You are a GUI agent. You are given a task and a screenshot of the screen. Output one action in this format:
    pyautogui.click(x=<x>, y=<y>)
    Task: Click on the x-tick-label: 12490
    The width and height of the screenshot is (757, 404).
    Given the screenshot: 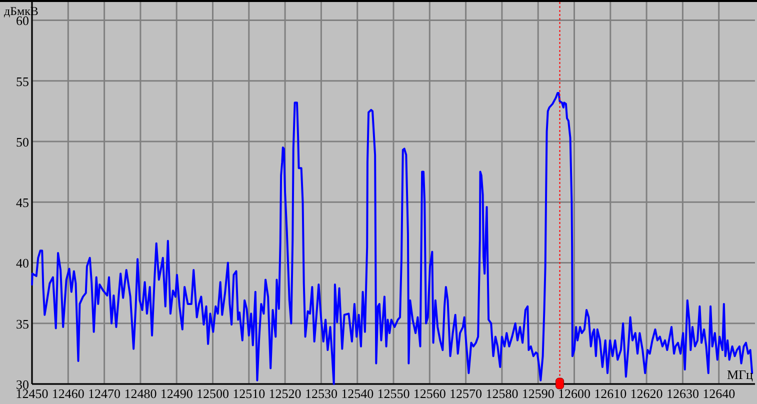 What is the action you would take?
    pyautogui.click(x=176, y=393)
    